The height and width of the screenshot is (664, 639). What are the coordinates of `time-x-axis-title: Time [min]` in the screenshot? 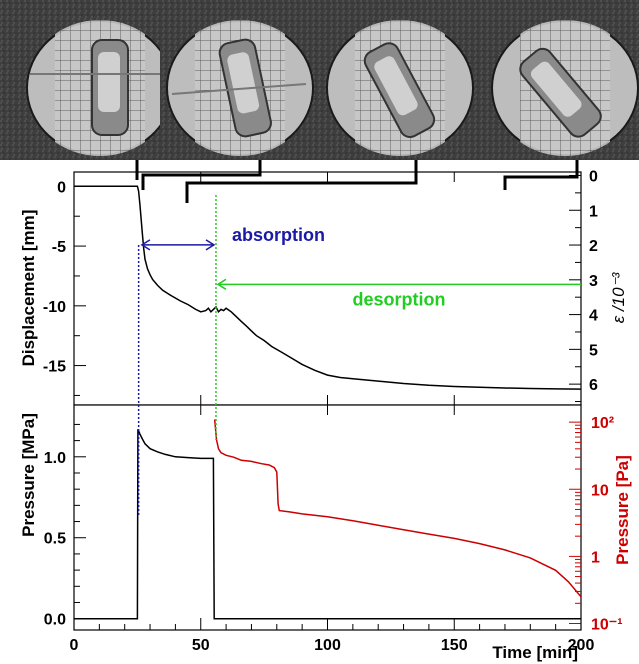 It's located at (535, 652).